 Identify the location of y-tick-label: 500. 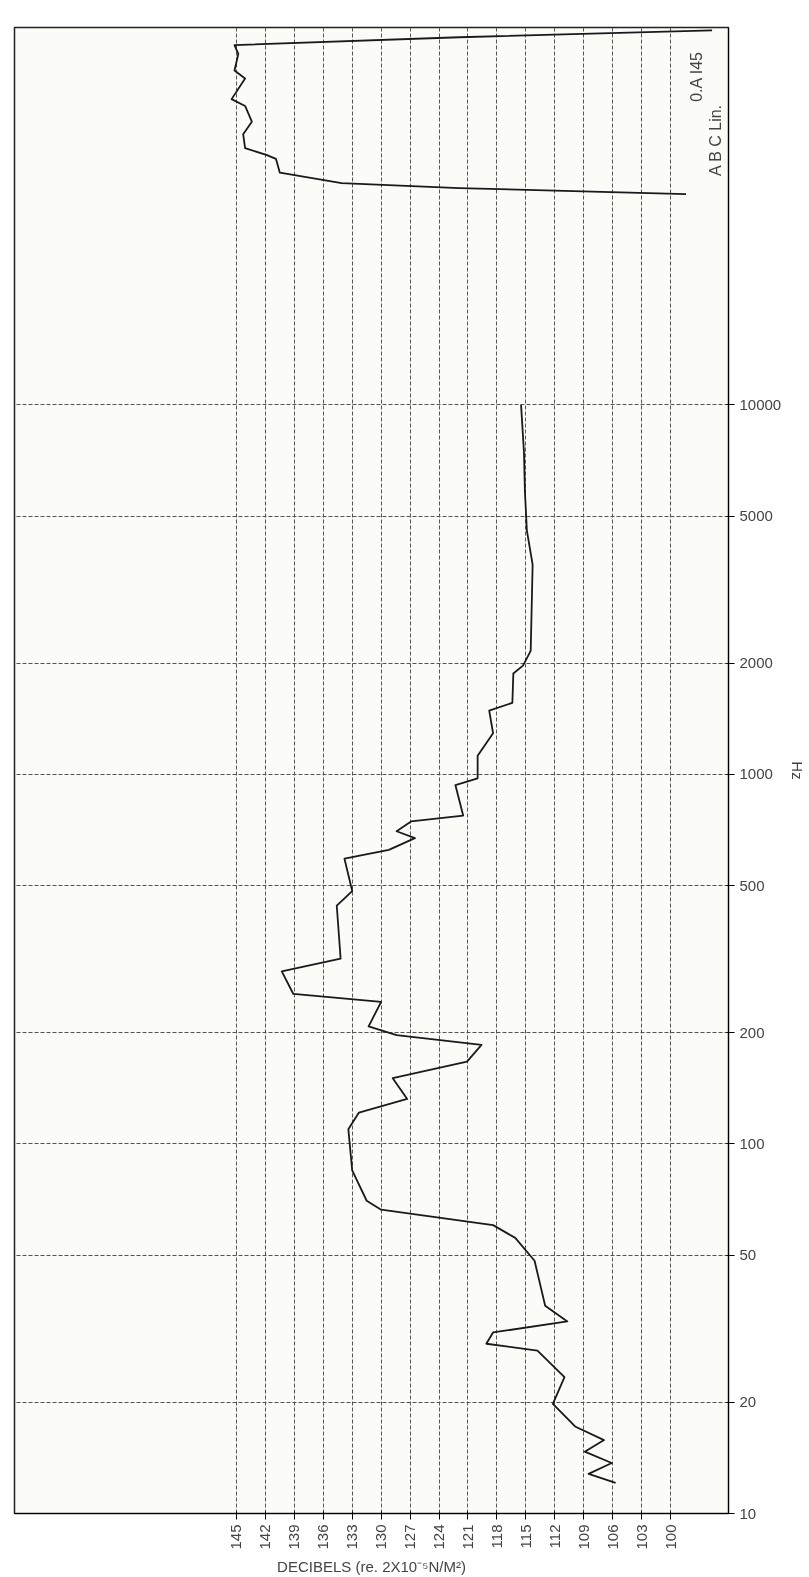
(752, 885).